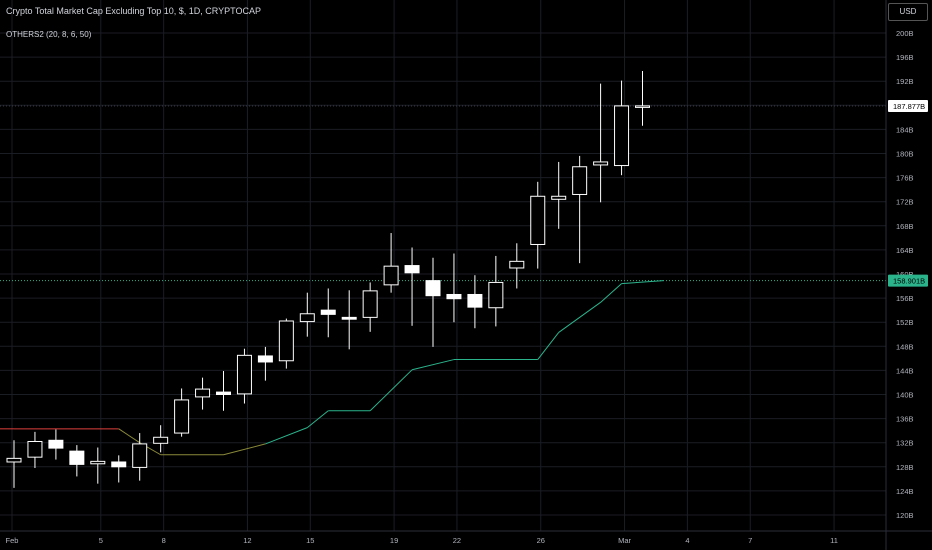  Describe the element at coordinates (394, 540) in the screenshot. I see `time-tick-label: 19` at that location.